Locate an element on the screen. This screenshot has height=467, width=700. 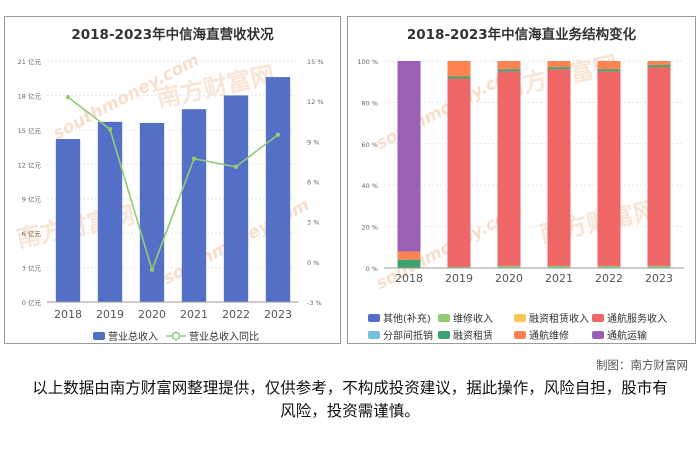
legend-bar-label: 营业总收入 is located at coordinates (133, 337).